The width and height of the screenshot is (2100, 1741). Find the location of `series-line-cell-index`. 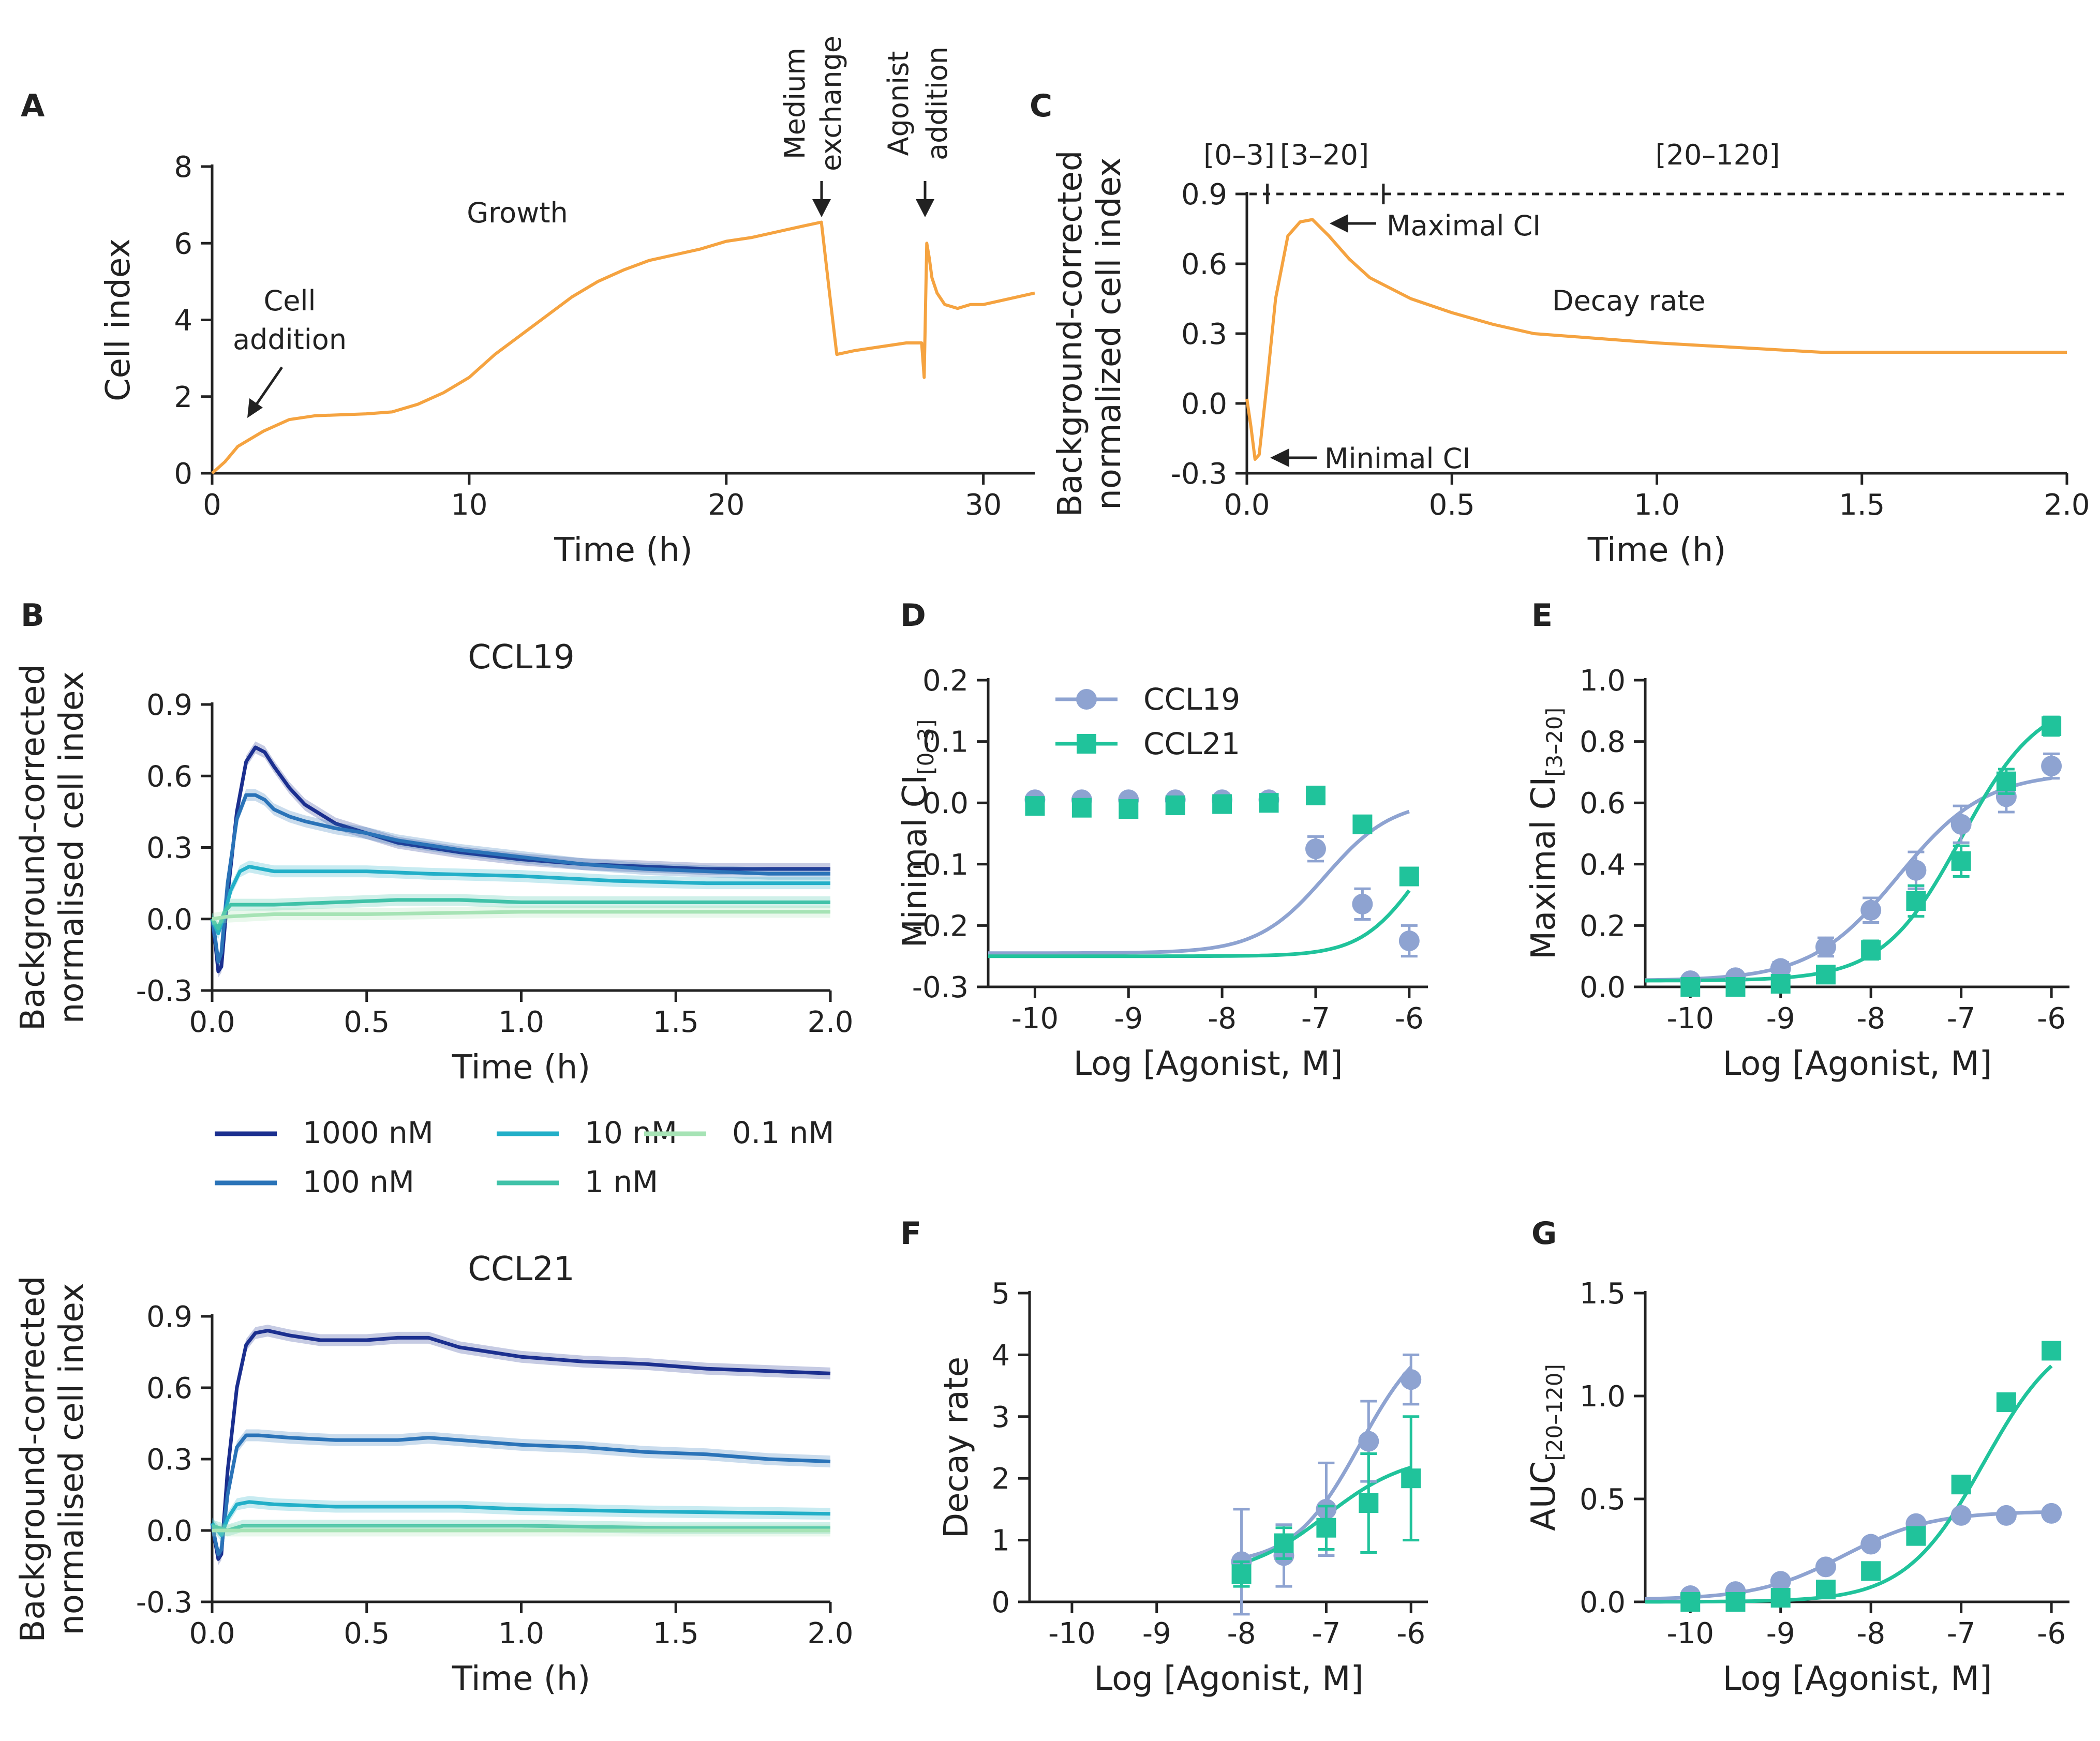

series-line-cell-index is located at coordinates (623, 347).